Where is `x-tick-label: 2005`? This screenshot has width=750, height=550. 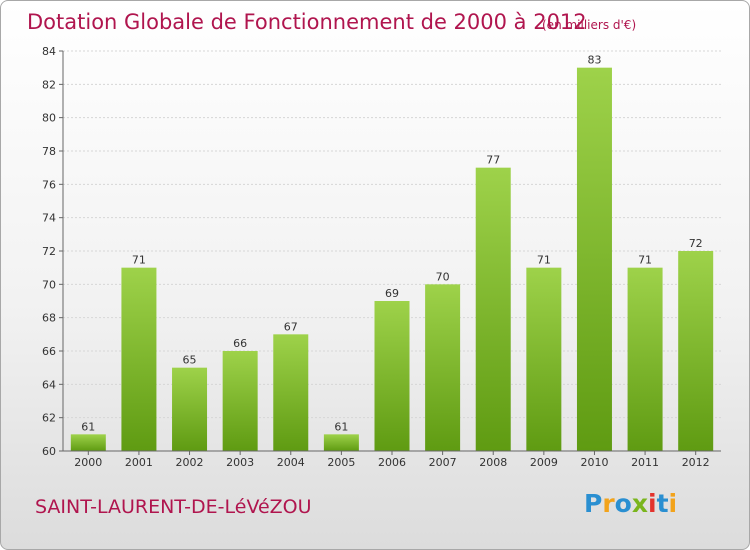
x-tick-label: 2005 is located at coordinates (341, 462).